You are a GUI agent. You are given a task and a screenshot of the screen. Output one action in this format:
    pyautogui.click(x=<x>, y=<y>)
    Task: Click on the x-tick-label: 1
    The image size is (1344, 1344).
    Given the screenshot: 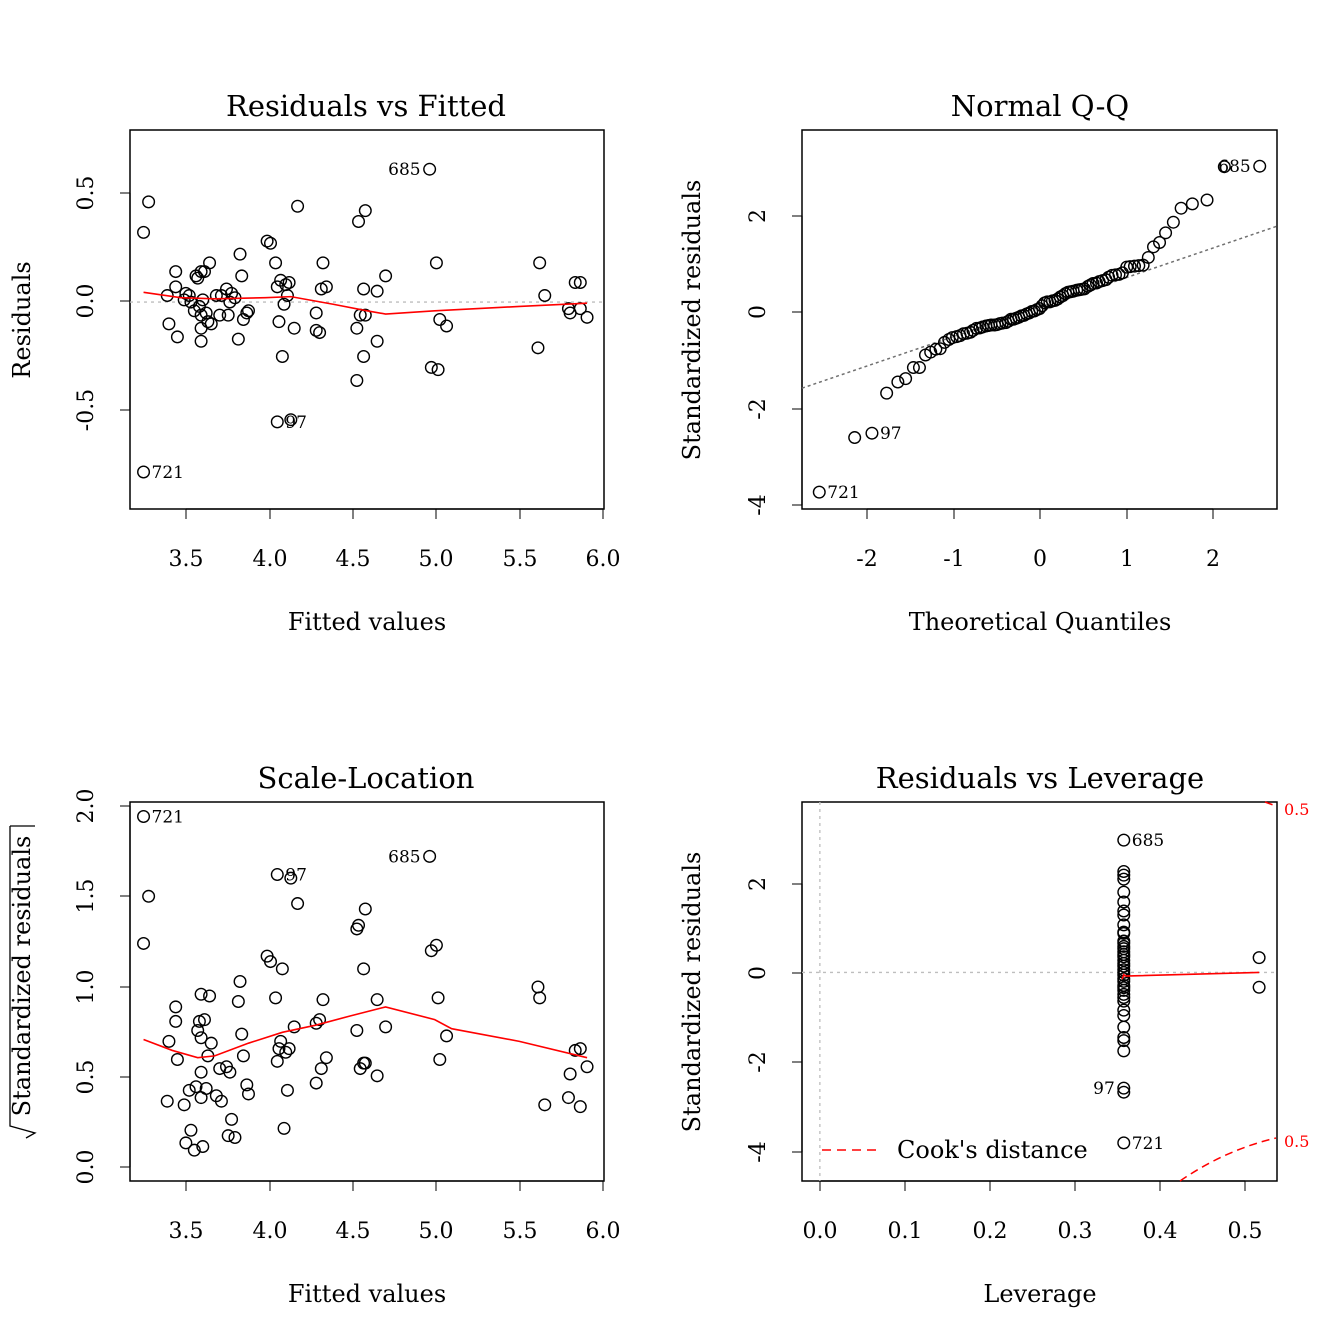 What is the action you would take?
    pyautogui.click(x=1127, y=559)
    